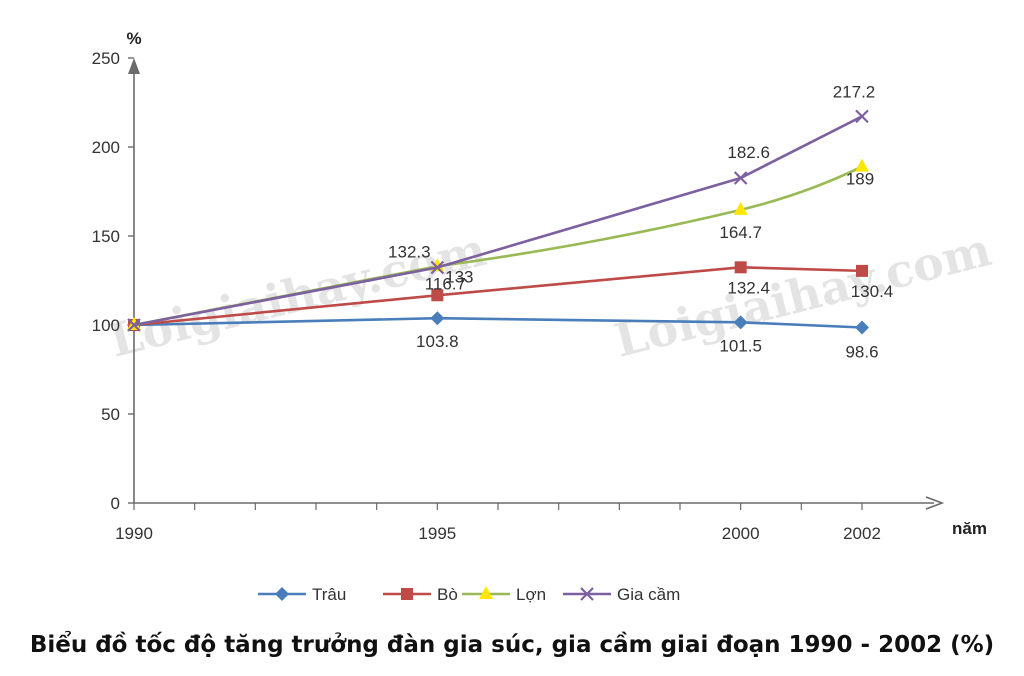 The height and width of the screenshot is (676, 1024). Describe the element at coordinates (106, 58) in the screenshot. I see `y-tick-label: 250` at that location.